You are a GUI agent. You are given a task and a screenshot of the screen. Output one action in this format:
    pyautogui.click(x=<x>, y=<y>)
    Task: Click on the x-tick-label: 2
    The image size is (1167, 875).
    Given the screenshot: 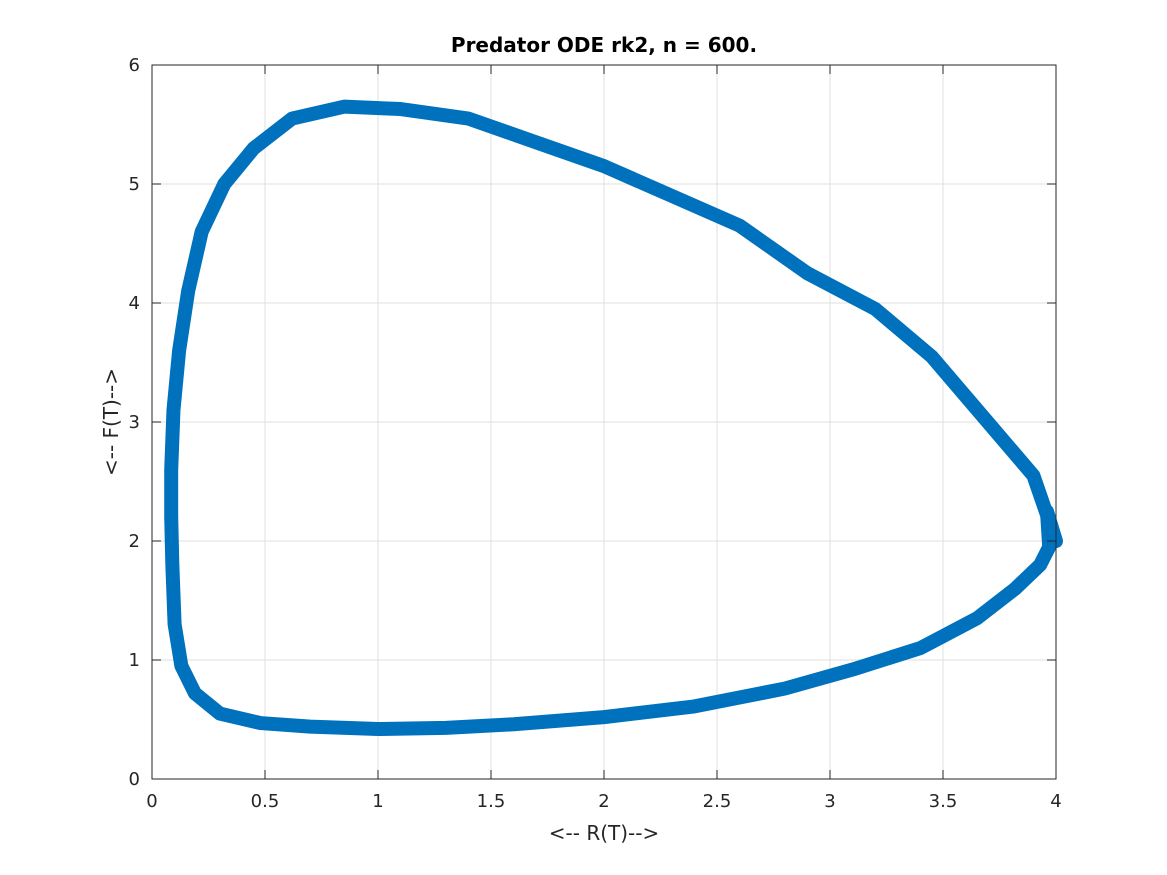 What is the action you would take?
    pyautogui.click(x=603, y=801)
    